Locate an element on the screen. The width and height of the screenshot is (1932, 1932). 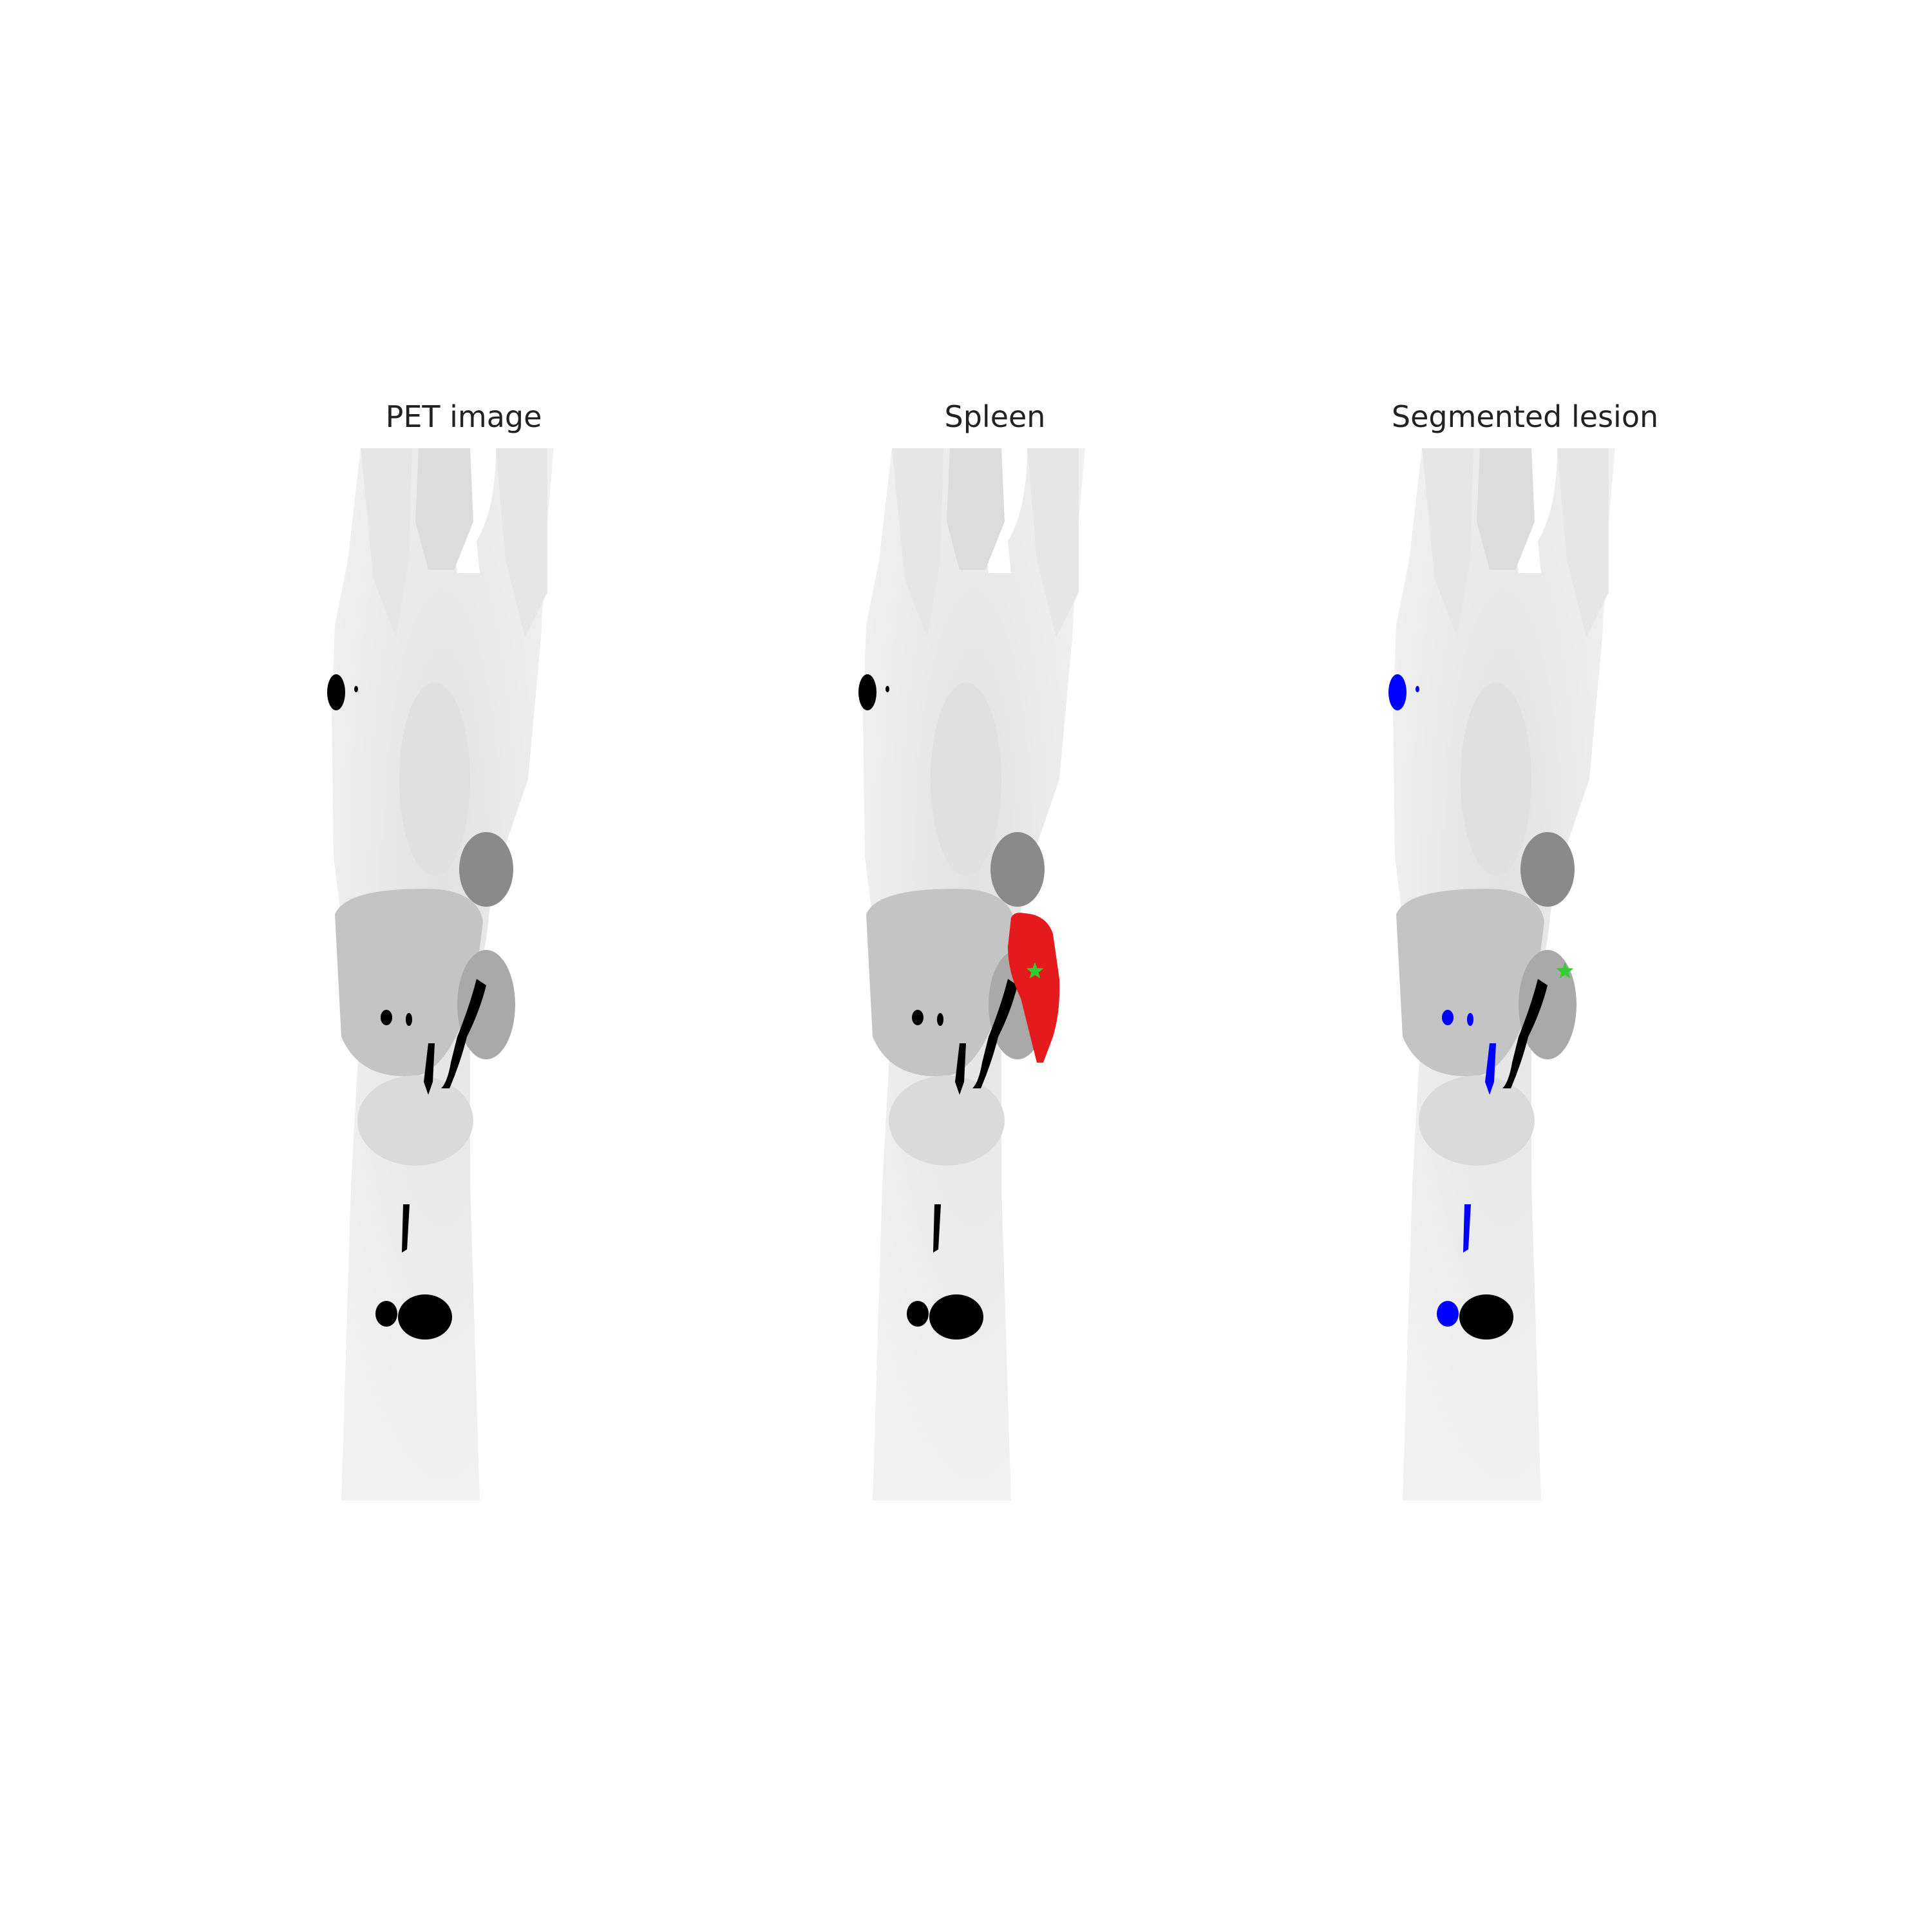
spleen-mask is located at coordinates (1034, 988).